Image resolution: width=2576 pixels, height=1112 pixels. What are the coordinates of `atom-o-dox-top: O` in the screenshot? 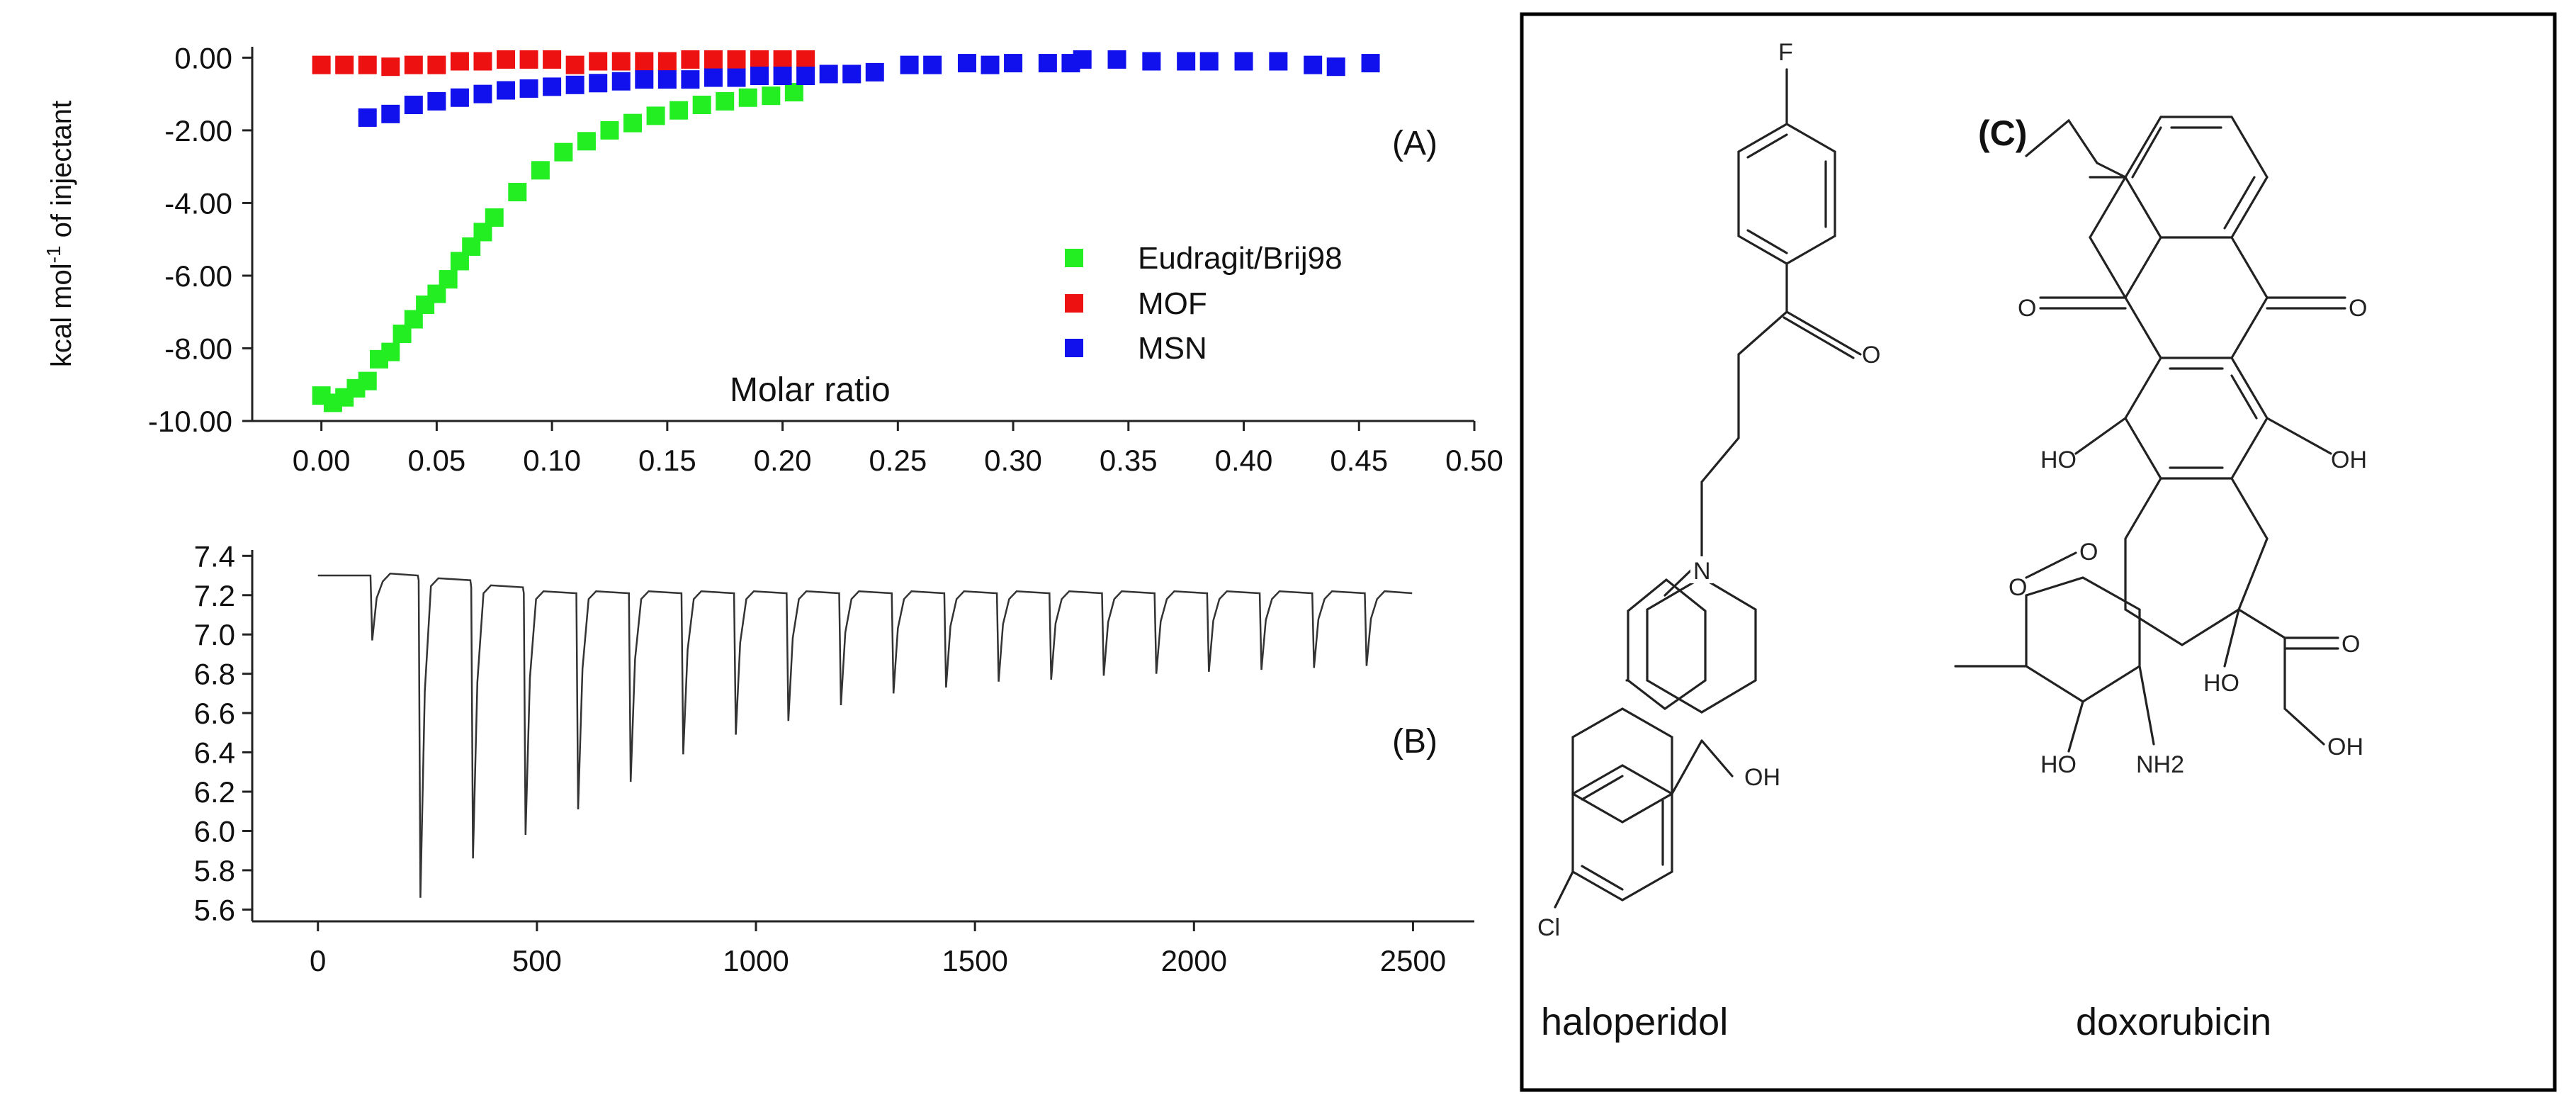 It's located at (2027, 308).